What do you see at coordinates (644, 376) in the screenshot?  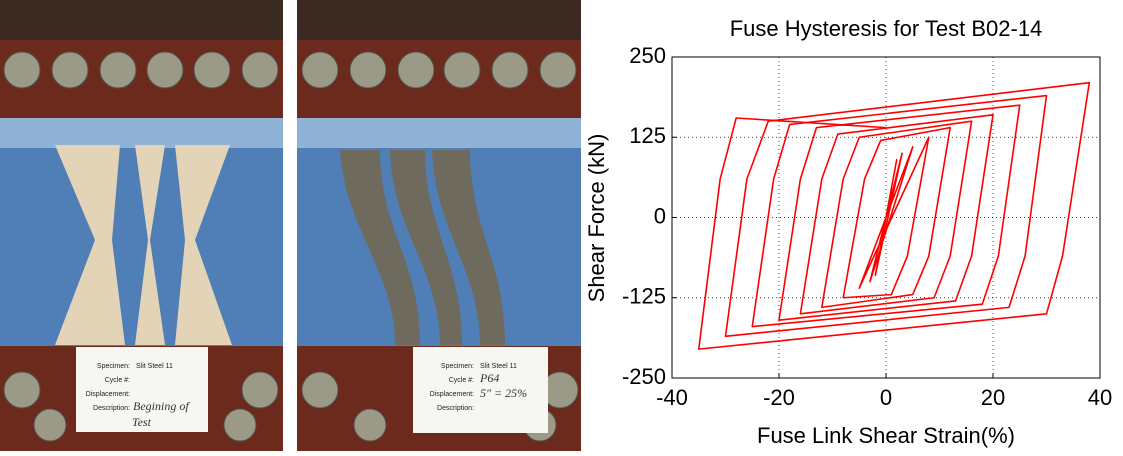 I see `y-tick-label: -250` at bounding box center [644, 376].